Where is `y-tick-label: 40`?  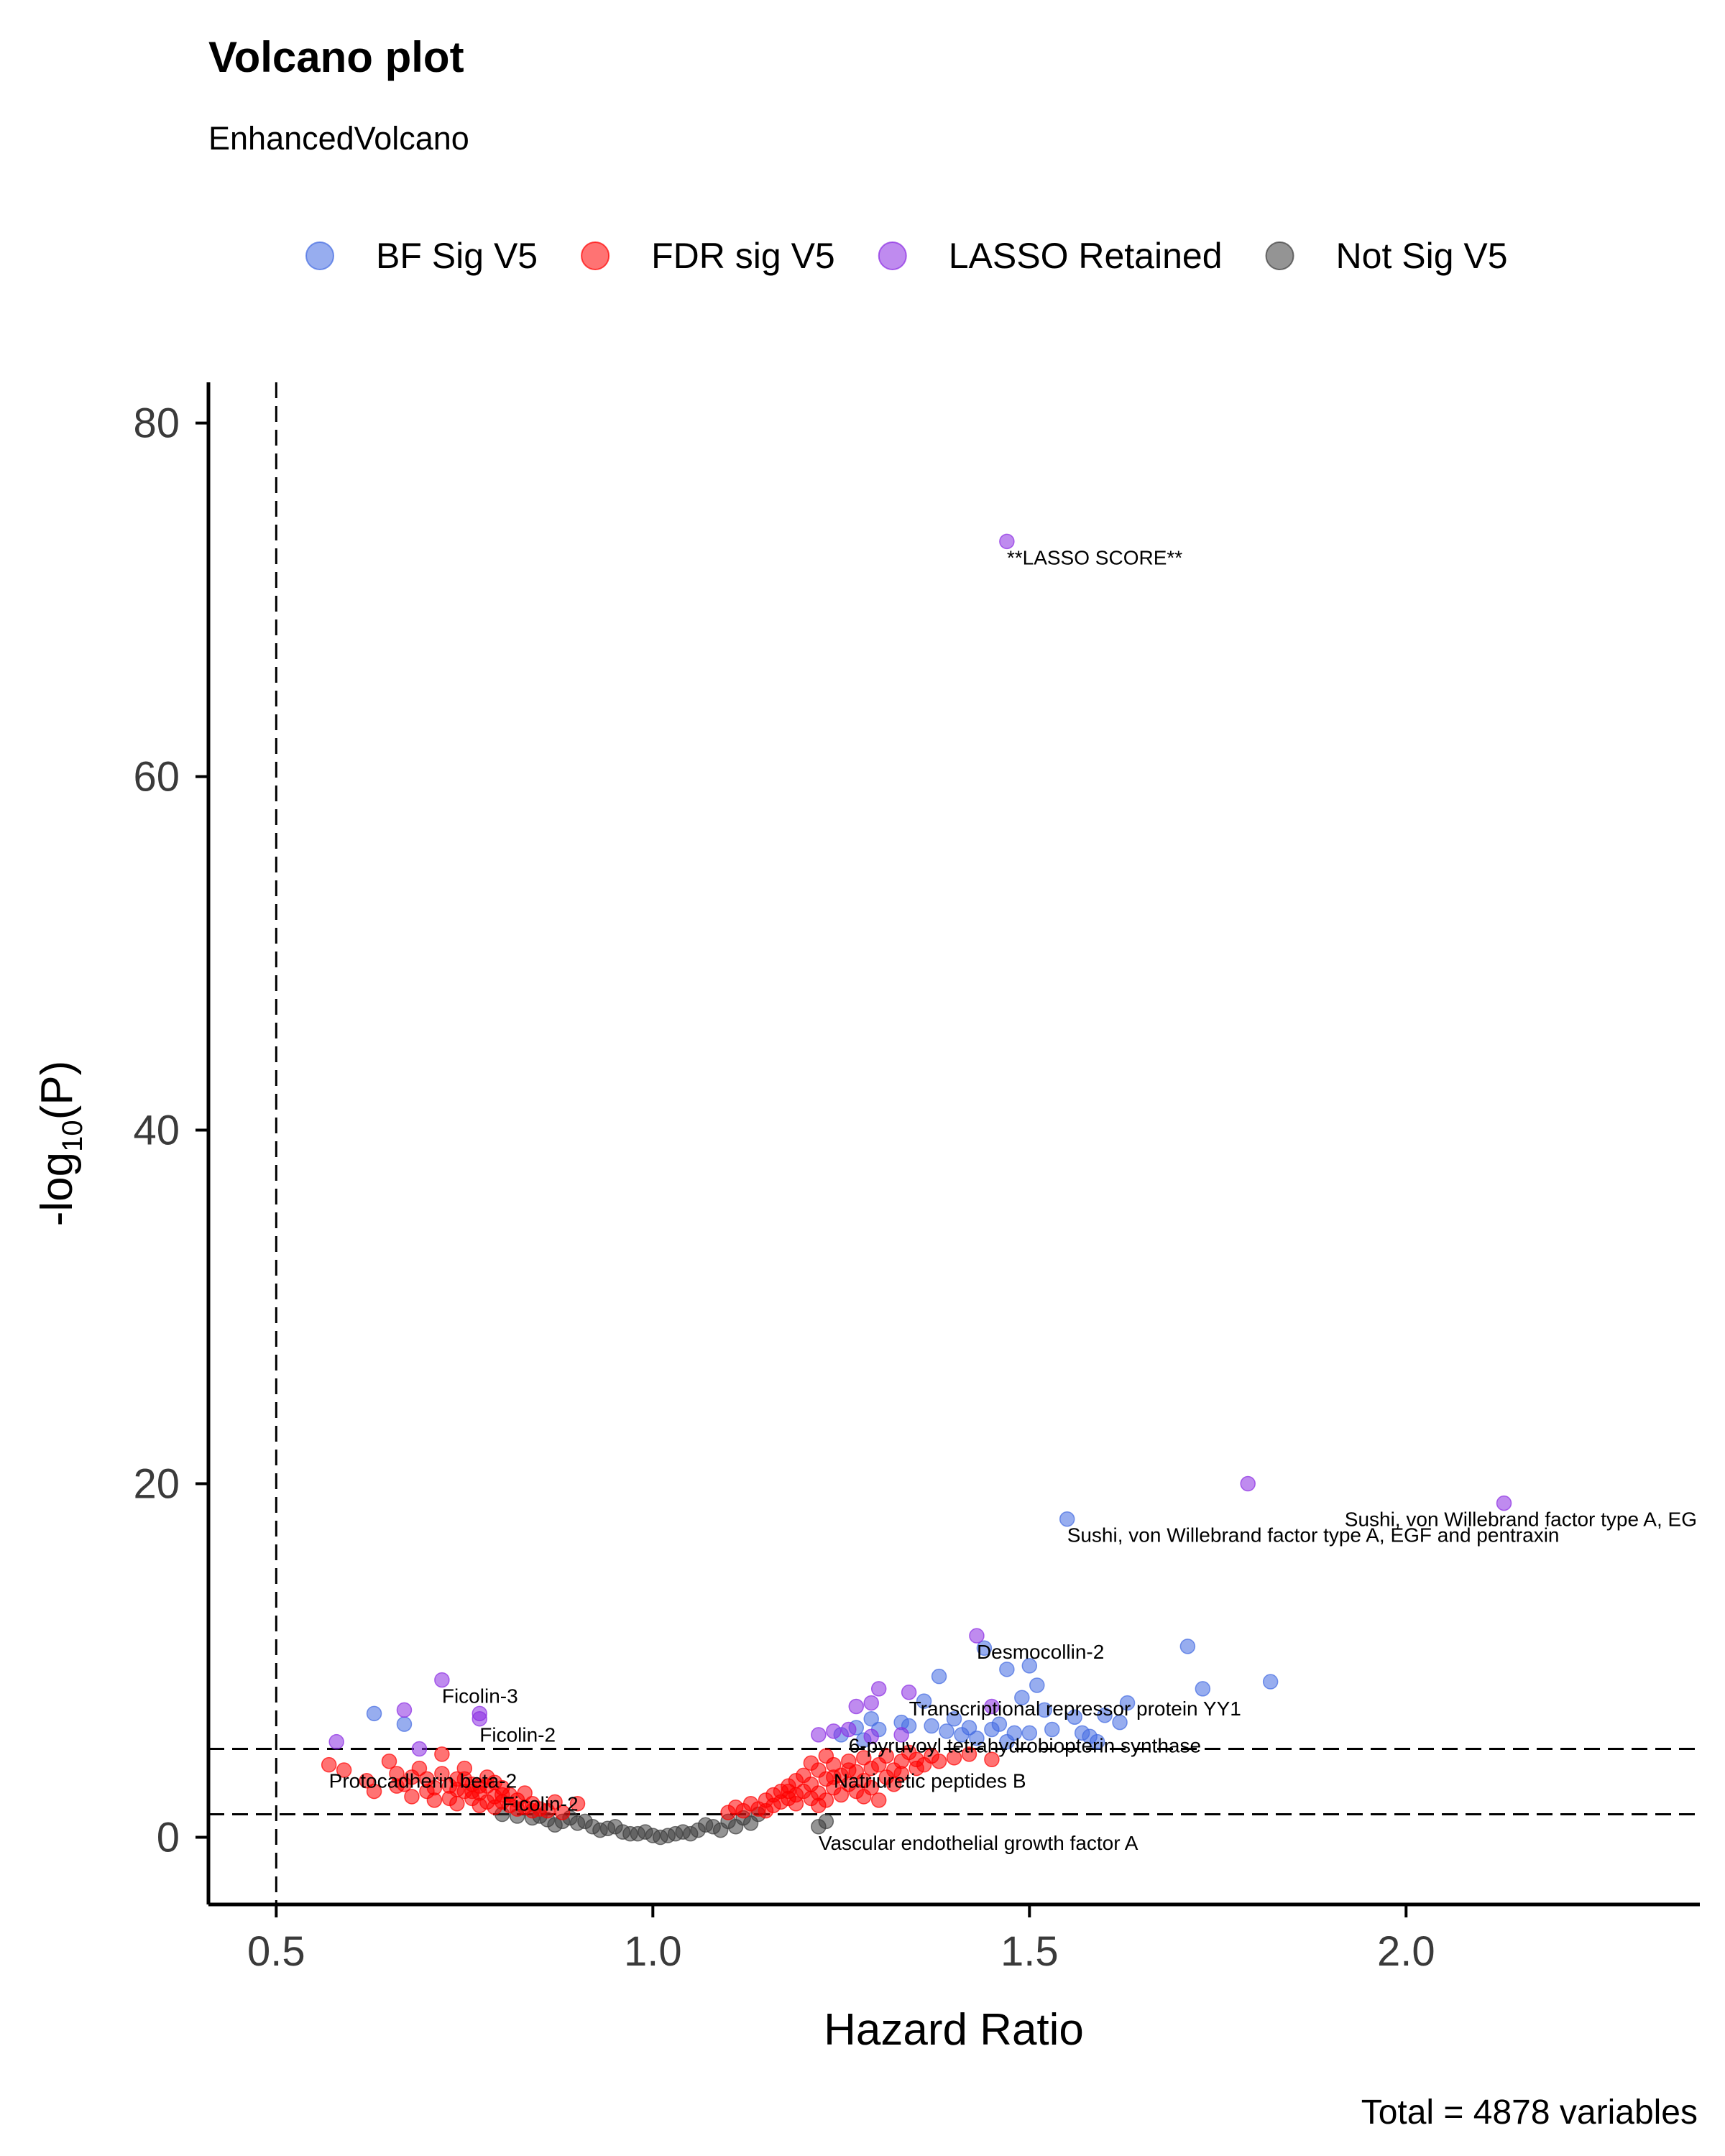 y-tick-label: 40 is located at coordinates (156, 1130).